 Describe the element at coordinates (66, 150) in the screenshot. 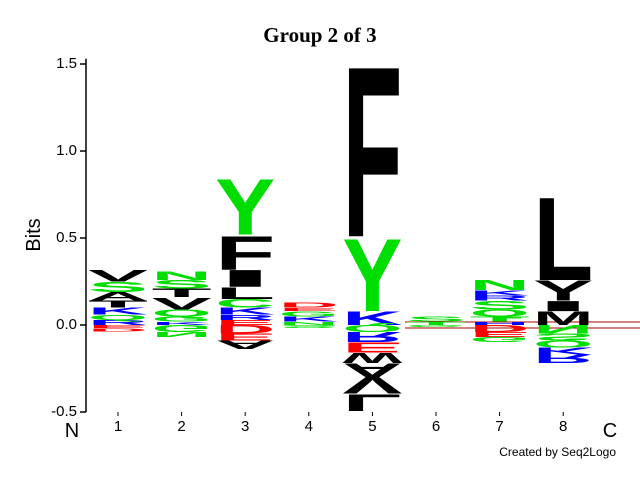

I see `y-tick-label: 1.0` at that location.